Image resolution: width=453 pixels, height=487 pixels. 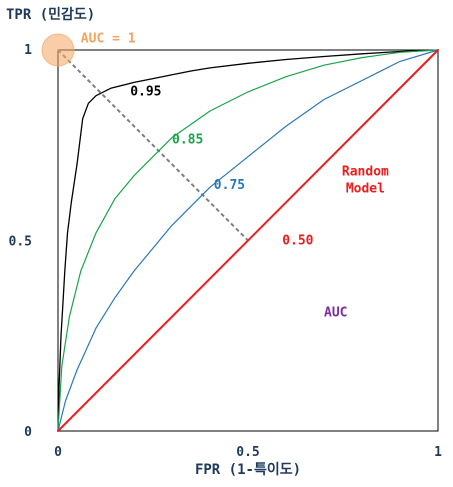 I want to click on x-tick-label: 1, so click(x=438, y=452).